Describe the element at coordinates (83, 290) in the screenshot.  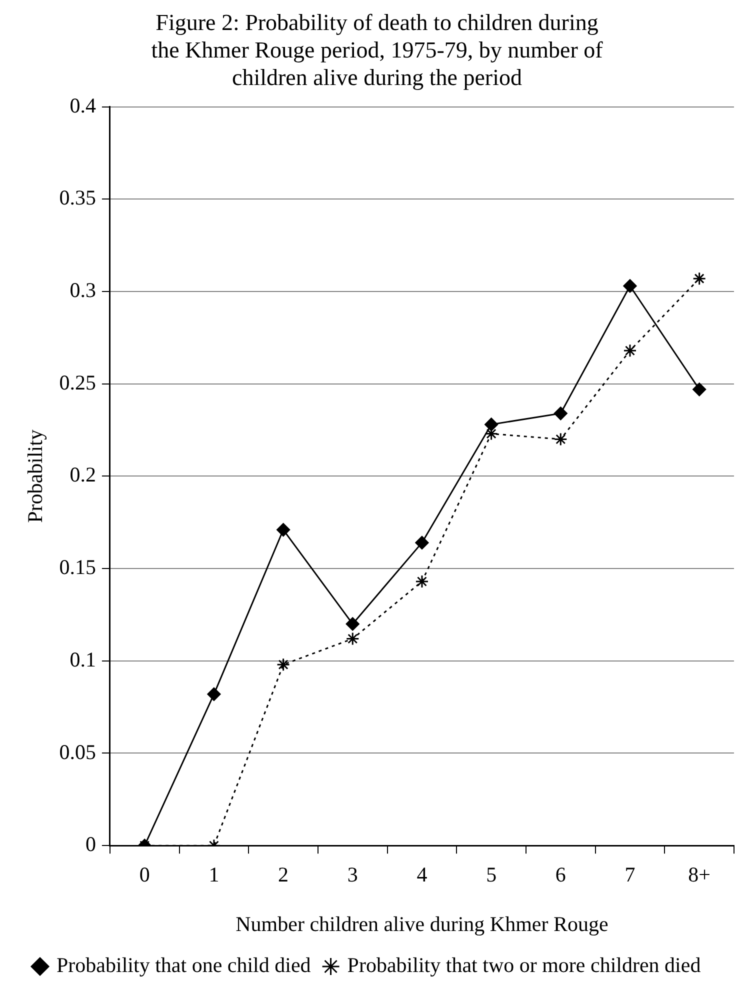
I see `y-tick-label: 0.3` at that location.